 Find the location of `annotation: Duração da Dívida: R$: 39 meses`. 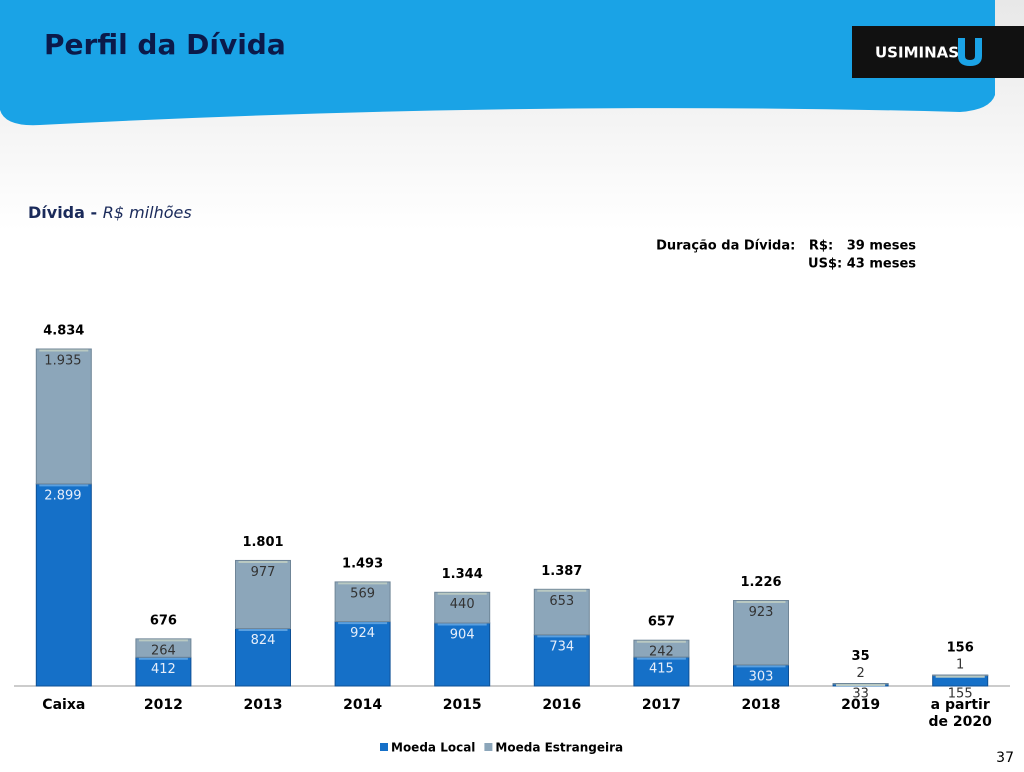

annotation: Duração da Dívida: R$: 39 meses is located at coordinates (786, 246).